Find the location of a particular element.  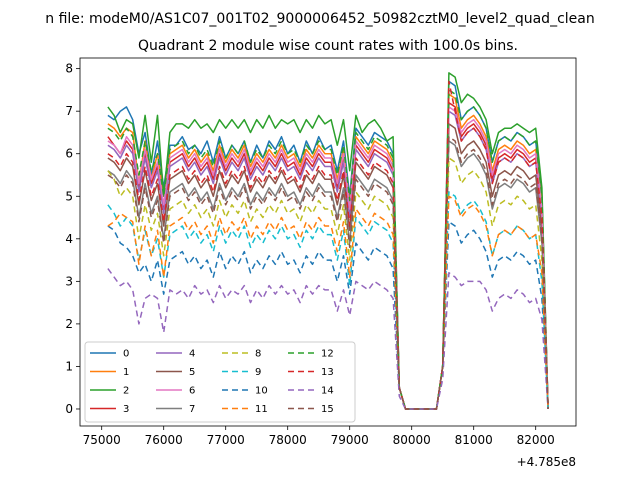

legend-label-5: 5 is located at coordinates (192, 372).